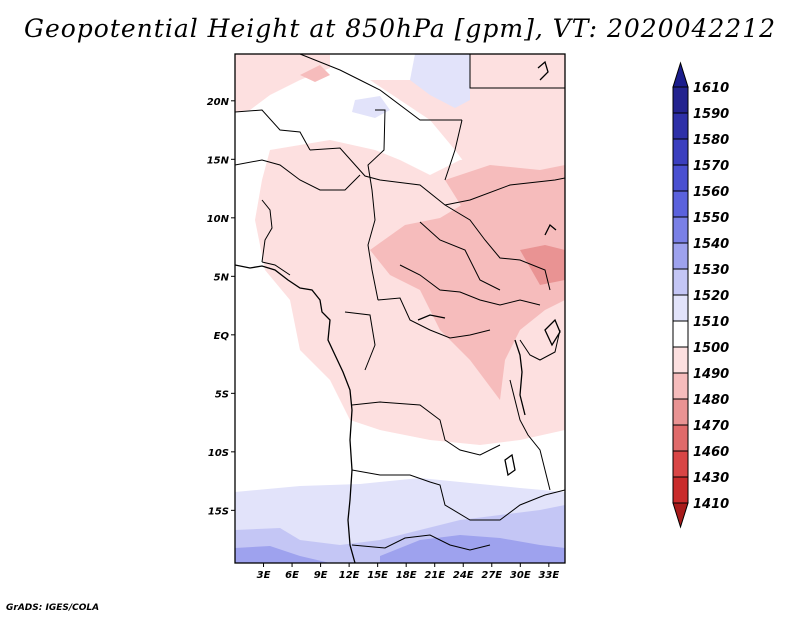 This screenshot has width=800, height=618. What do you see at coordinates (491, 575) in the screenshot?
I see `lon-tick-label: 27E` at bounding box center [491, 575].